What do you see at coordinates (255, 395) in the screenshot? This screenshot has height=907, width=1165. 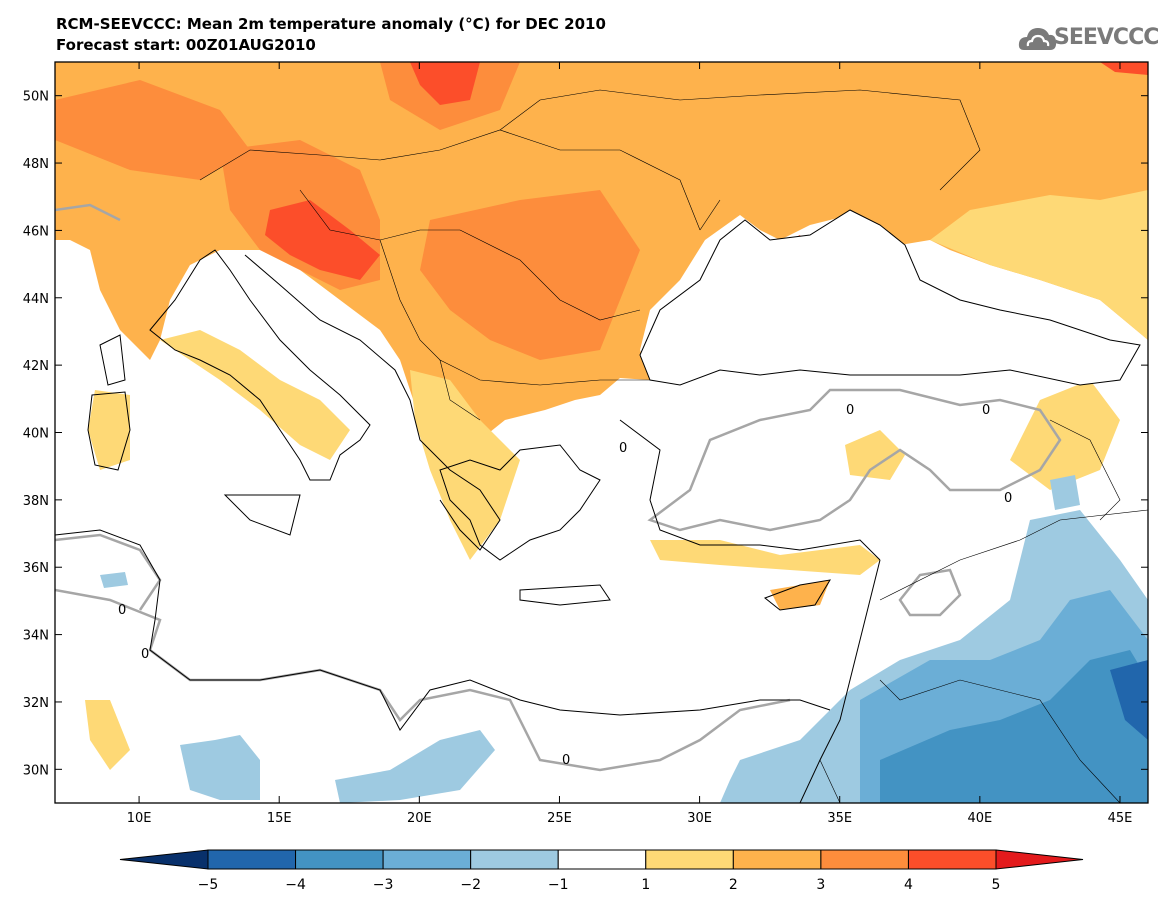 I see `warm-anomaly-italy` at bounding box center [255, 395].